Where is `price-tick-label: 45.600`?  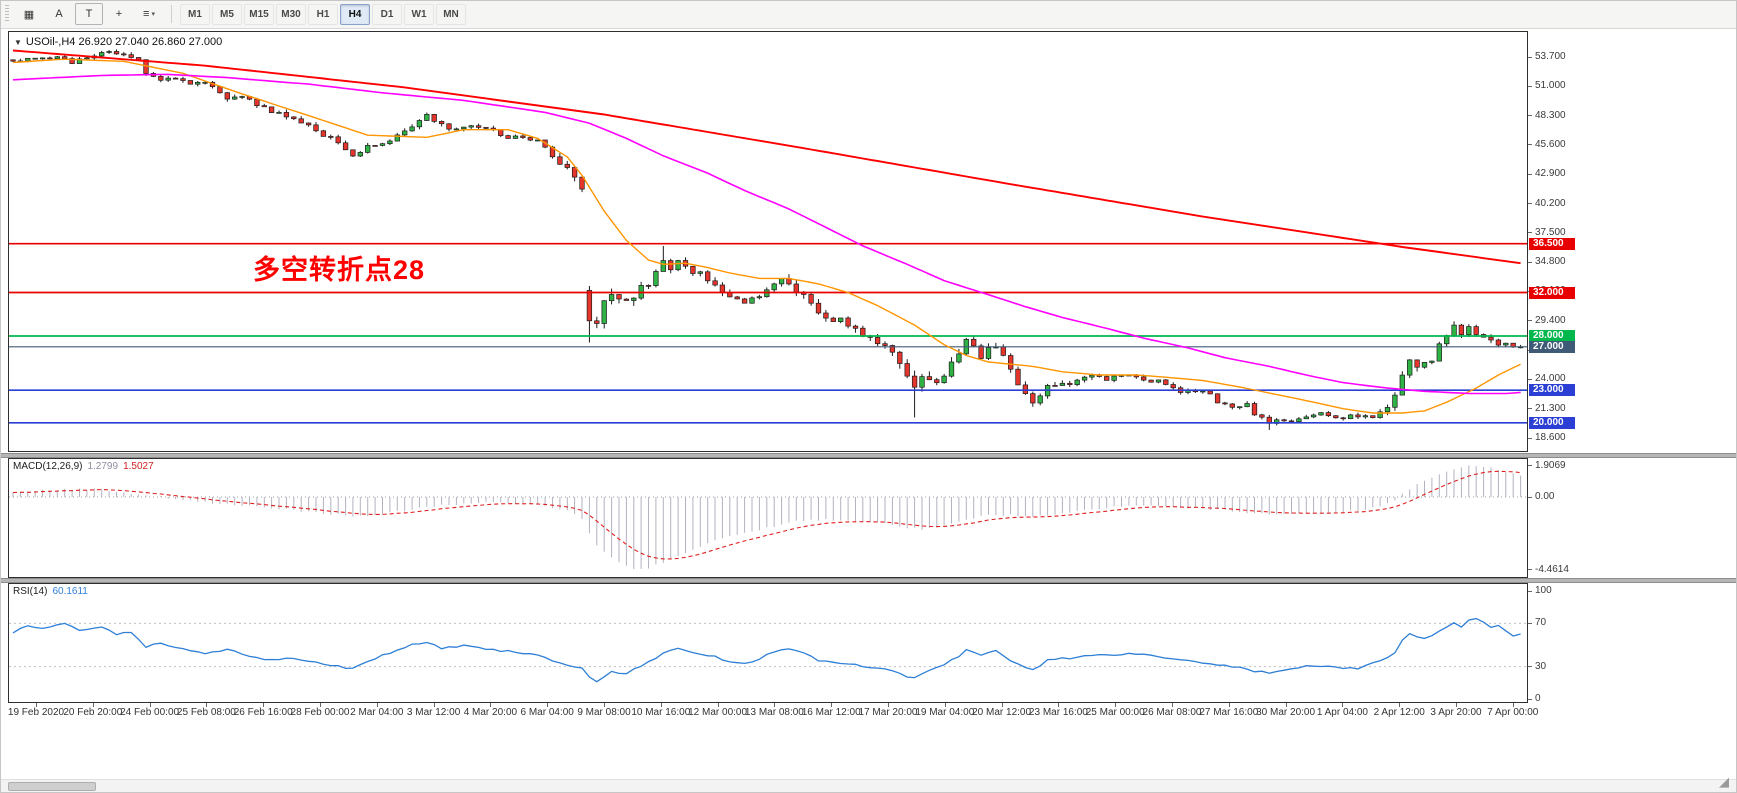
price-tick-label: 45.600 is located at coordinates (1550, 144).